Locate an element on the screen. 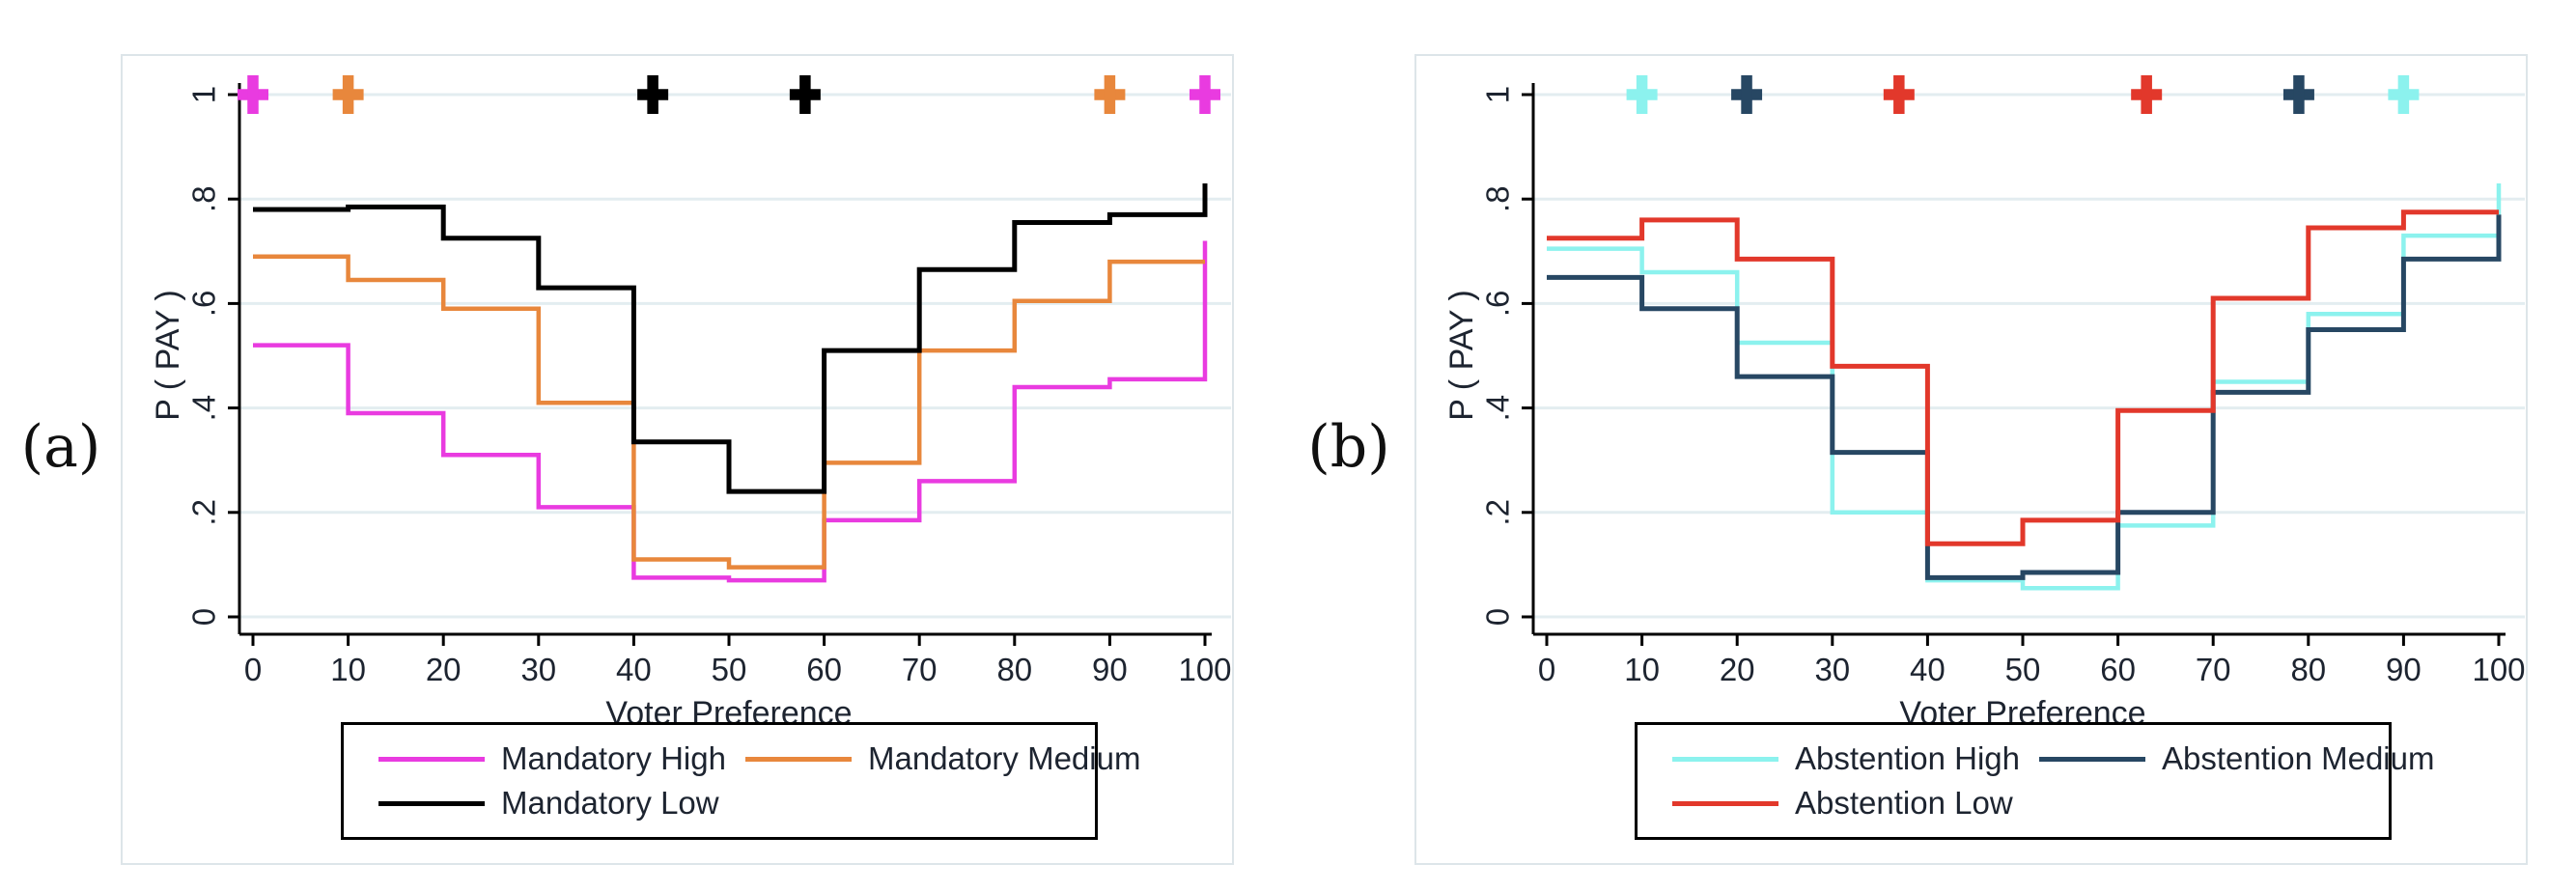 The width and height of the screenshot is (2576, 892). legend-label: Abstention Low is located at coordinates (1904, 803).